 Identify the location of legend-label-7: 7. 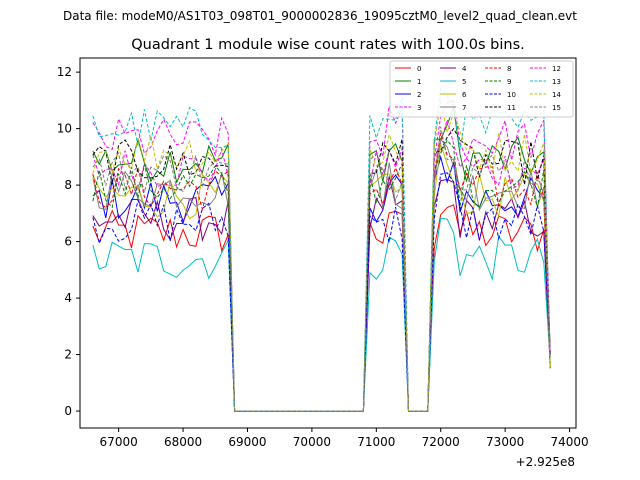
(464, 108).